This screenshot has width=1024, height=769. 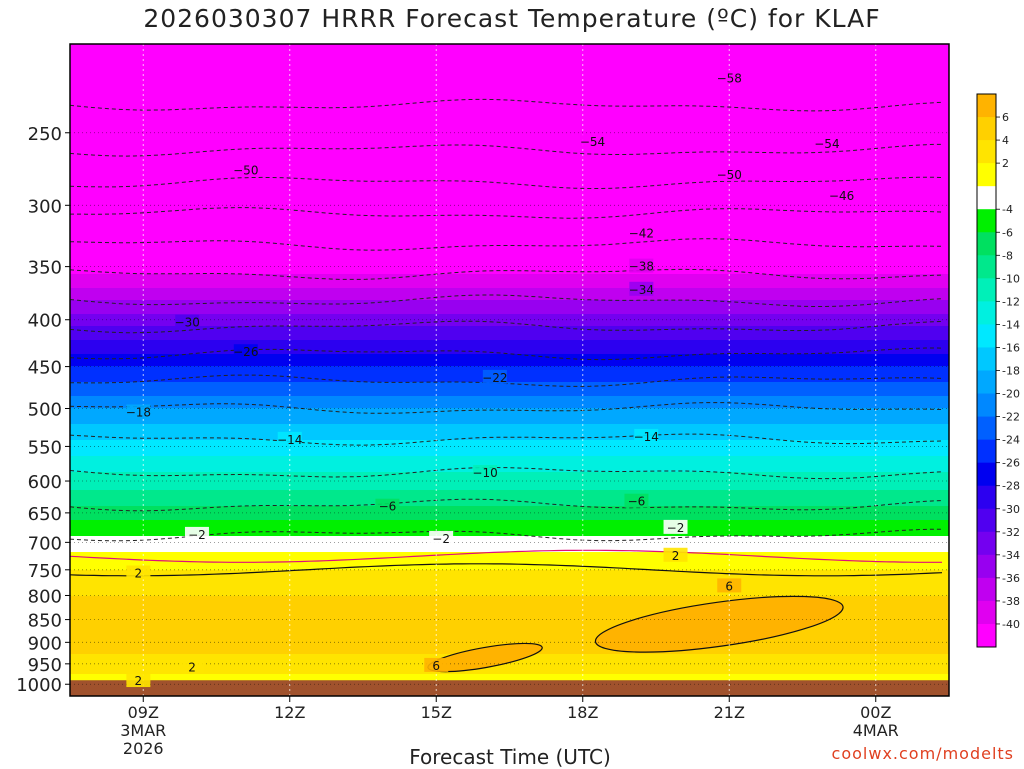 I want to click on colorbar-label: -16, so click(x=1011, y=347).